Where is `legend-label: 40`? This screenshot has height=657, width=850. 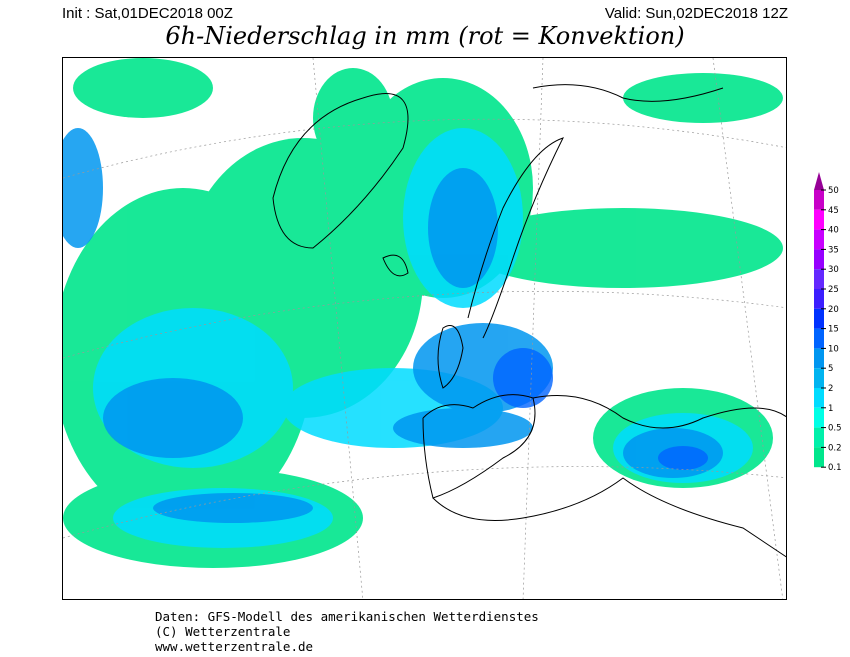 legend-label: 40 is located at coordinates (833, 231).